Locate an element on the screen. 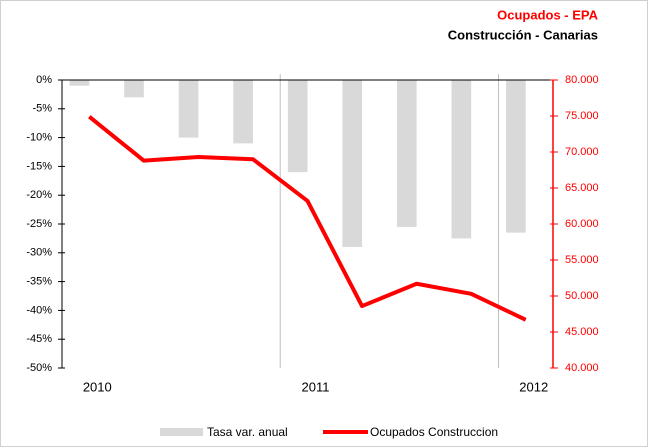  y-tick-label: -30% is located at coordinates (39, 253).